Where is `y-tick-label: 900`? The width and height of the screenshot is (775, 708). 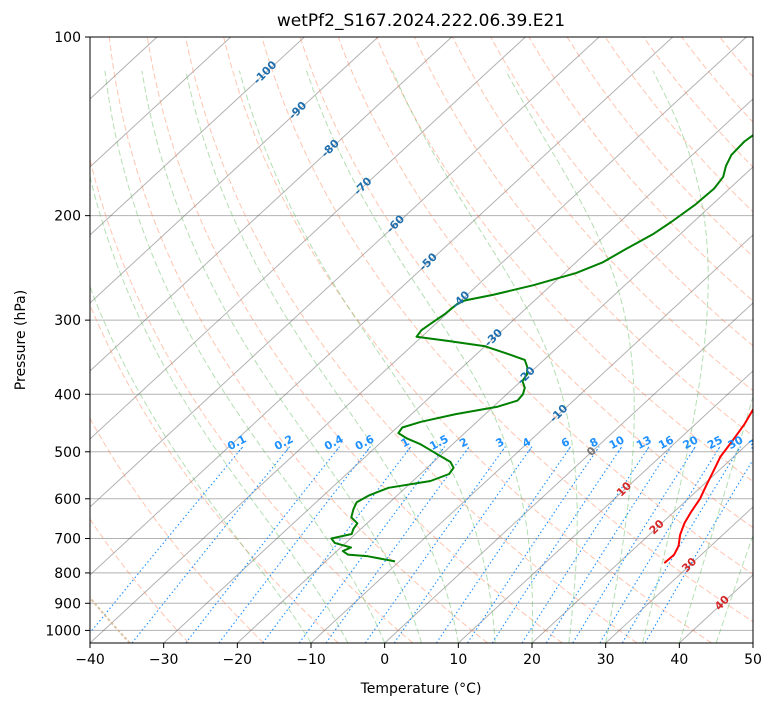
y-tick-label: 900 is located at coordinates (67, 604).